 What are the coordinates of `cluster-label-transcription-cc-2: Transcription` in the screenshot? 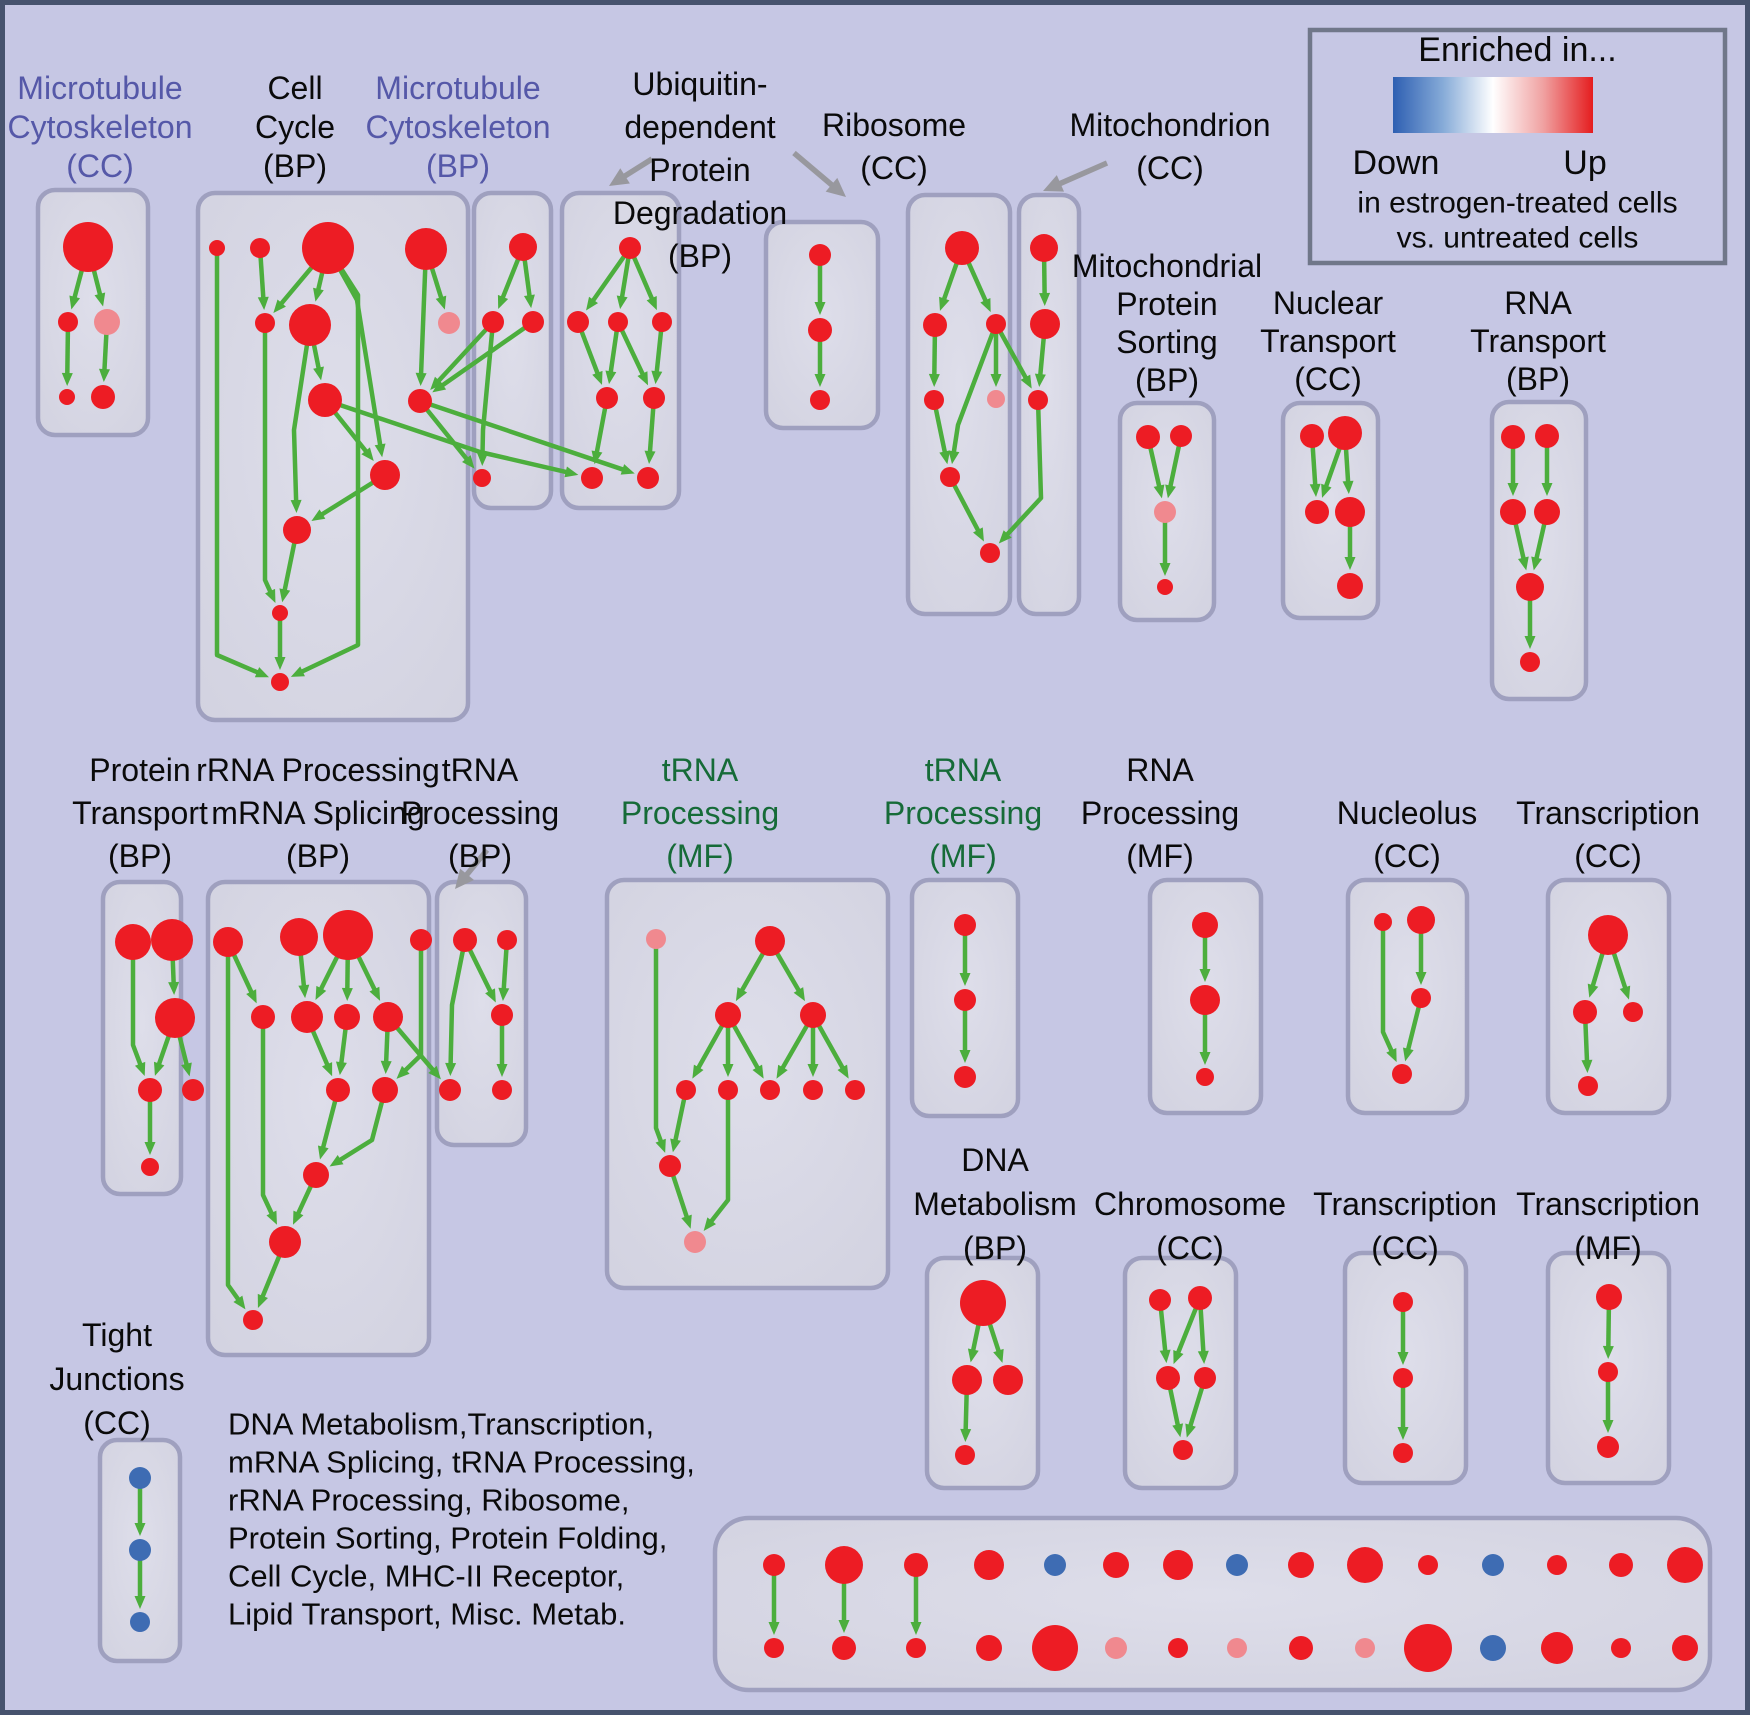 It's located at (1405, 1204).